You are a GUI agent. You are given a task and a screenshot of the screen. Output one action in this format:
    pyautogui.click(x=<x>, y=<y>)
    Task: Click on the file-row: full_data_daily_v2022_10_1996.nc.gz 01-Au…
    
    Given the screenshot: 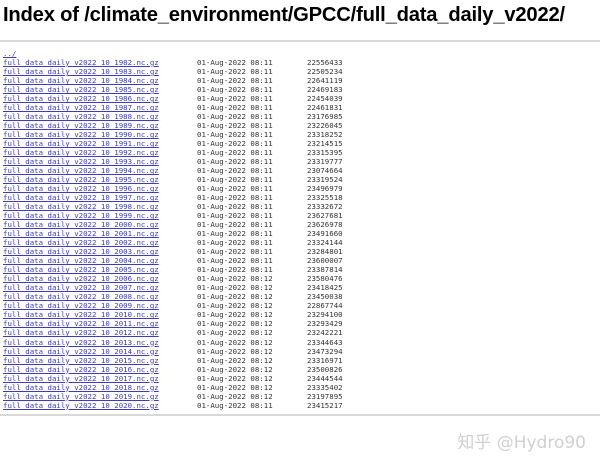 What is the action you would take?
    pyautogui.click(x=203, y=188)
    